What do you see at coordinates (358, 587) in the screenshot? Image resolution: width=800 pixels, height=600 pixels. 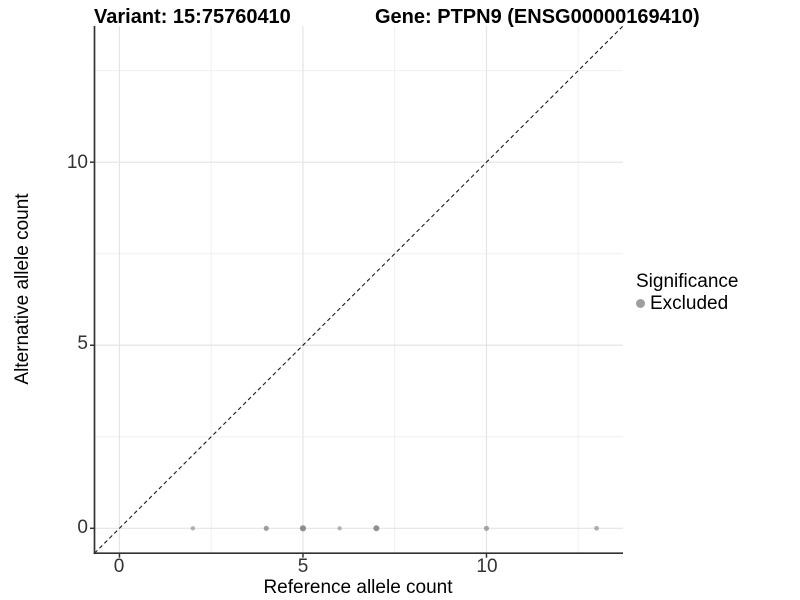 I see `x-axis-label: Reference allele count` at bounding box center [358, 587].